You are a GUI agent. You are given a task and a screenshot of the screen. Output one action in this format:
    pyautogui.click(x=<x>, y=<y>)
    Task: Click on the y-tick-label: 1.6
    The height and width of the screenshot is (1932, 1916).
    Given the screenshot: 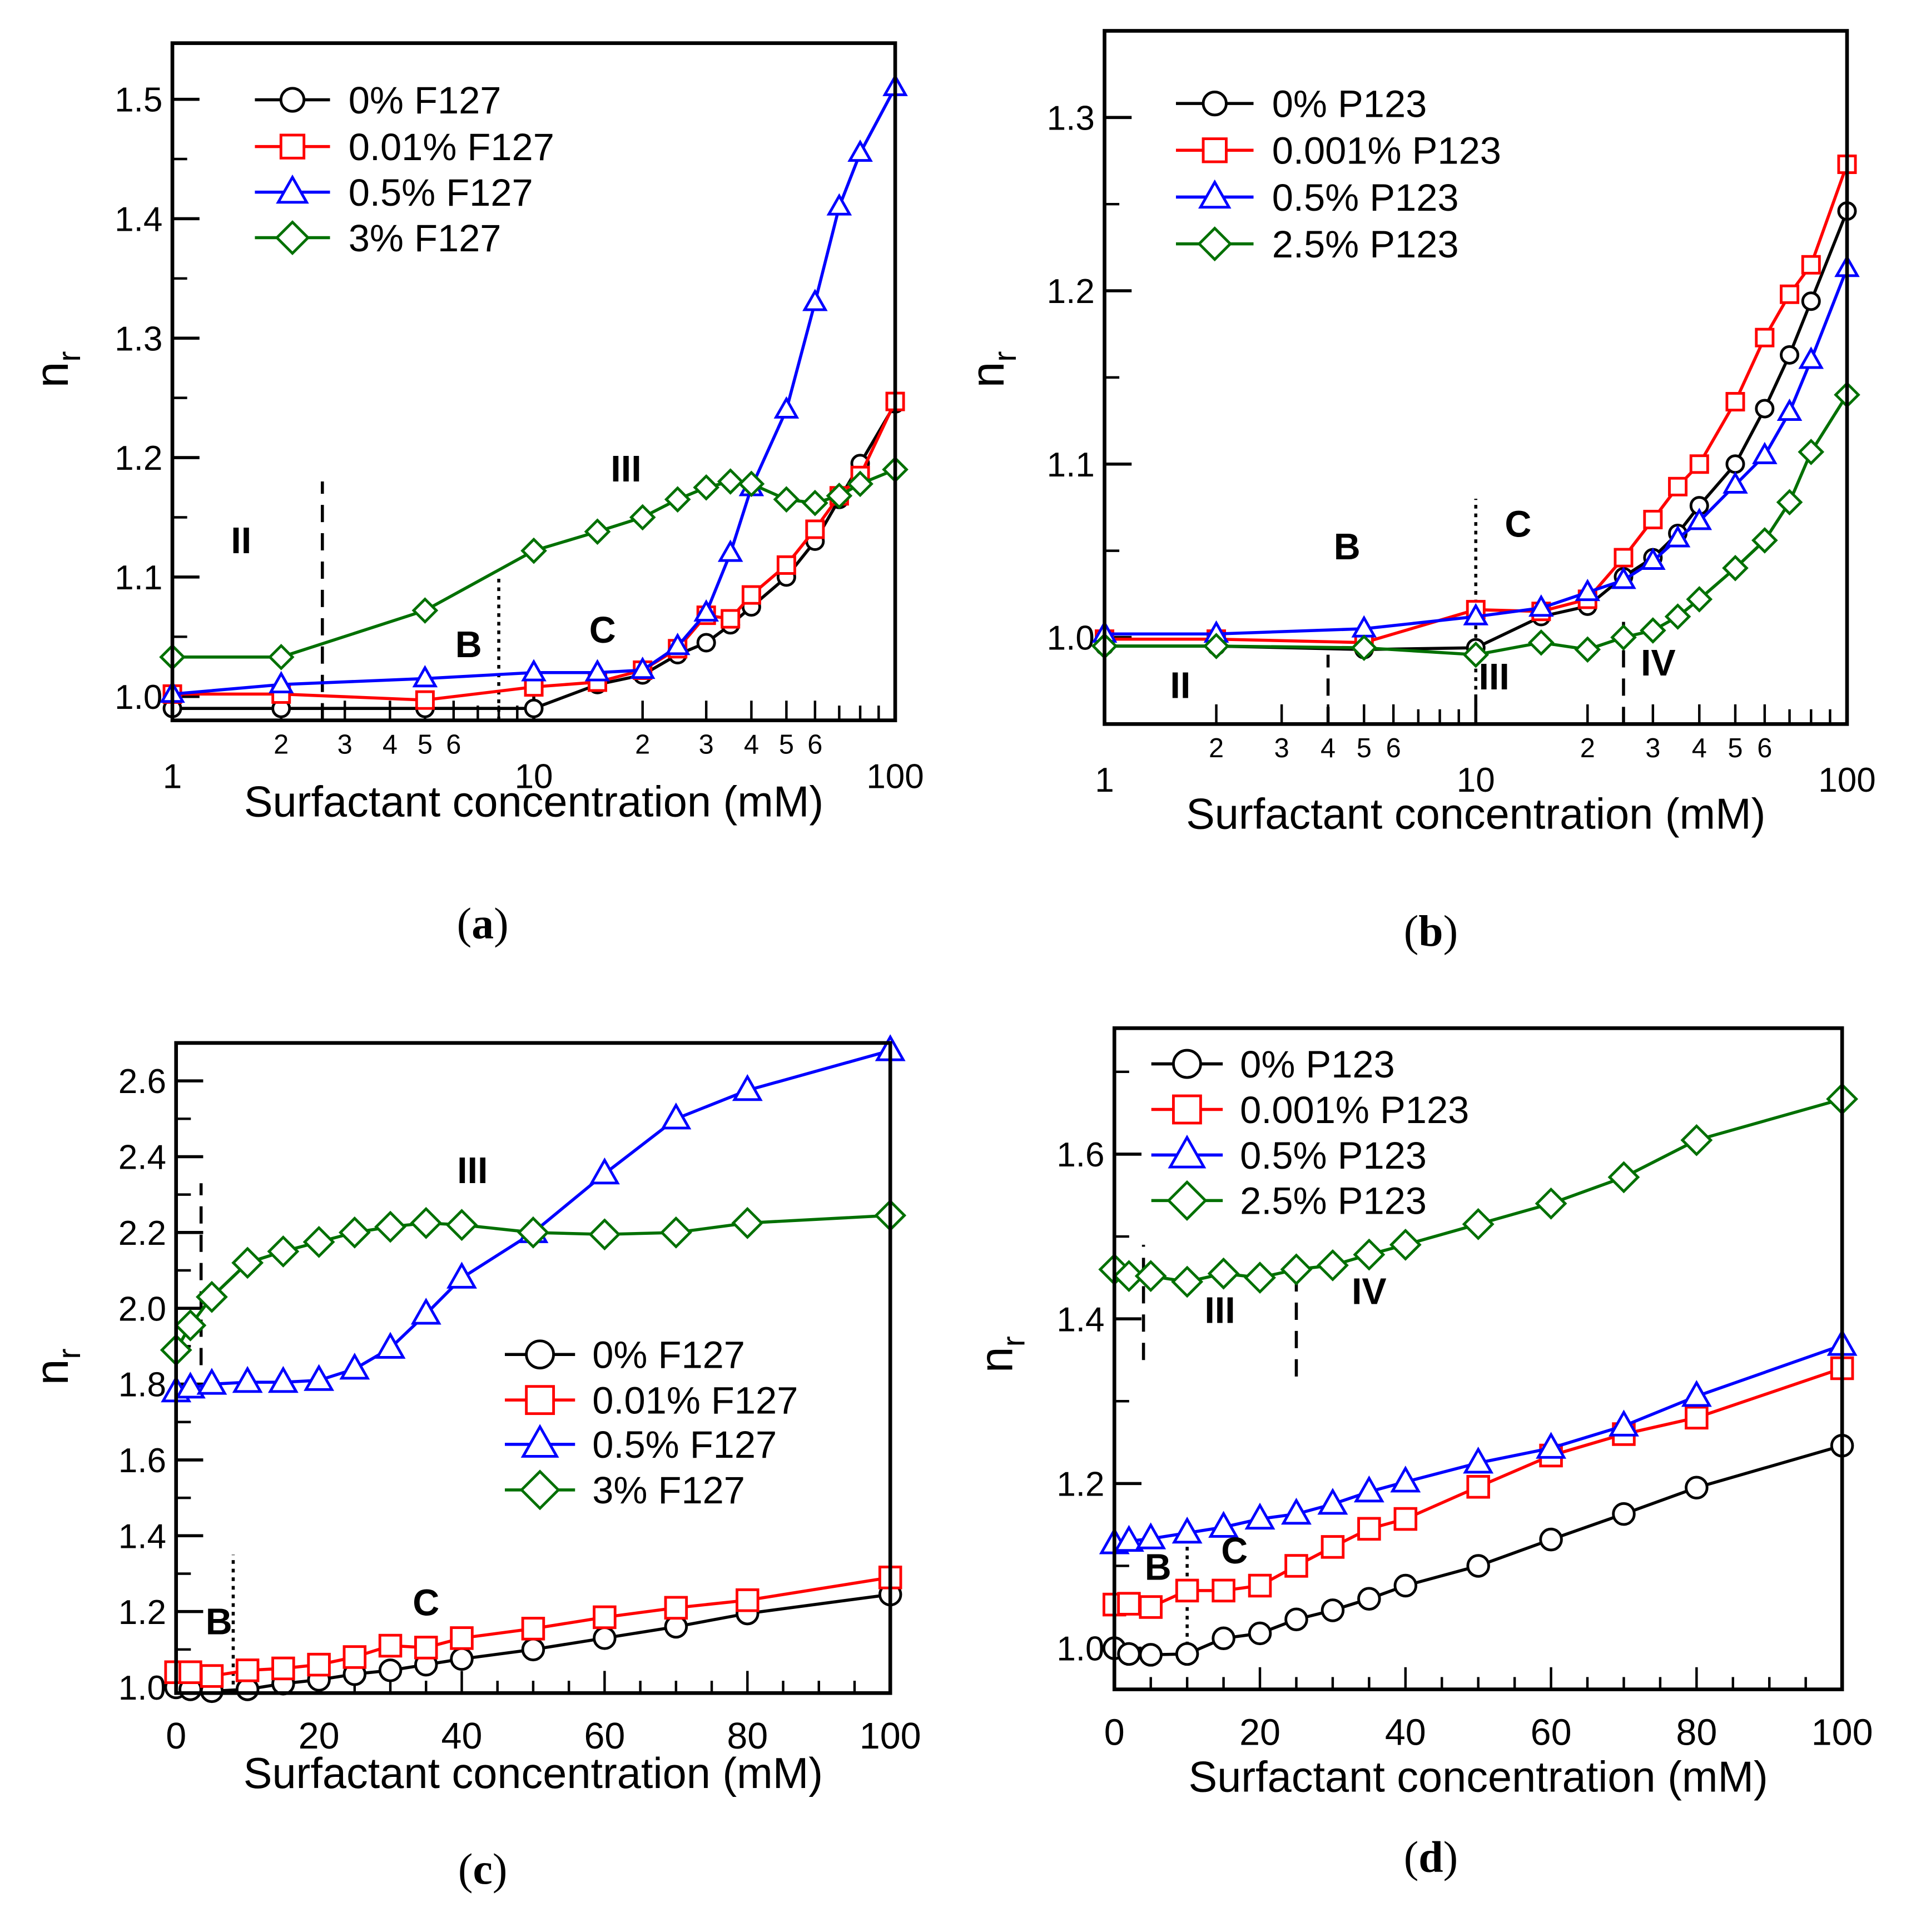 What is the action you would take?
    pyautogui.click(x=142, y=1461)
    